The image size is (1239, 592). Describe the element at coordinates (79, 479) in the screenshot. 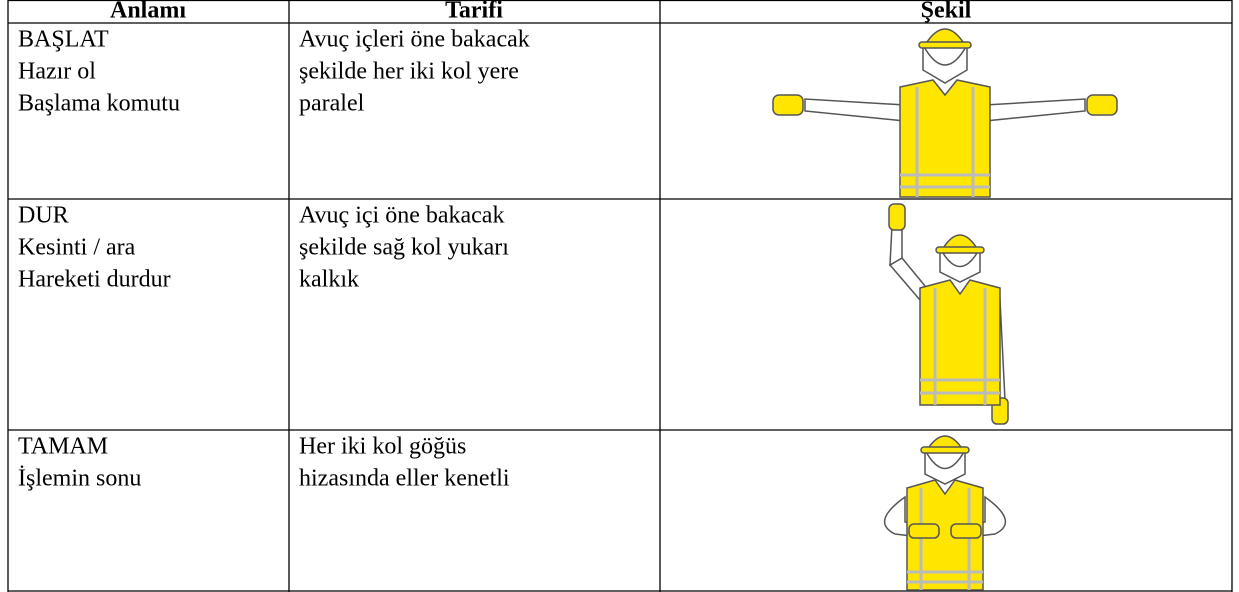

I see `cell-text: İşlemin sonu` at that location.